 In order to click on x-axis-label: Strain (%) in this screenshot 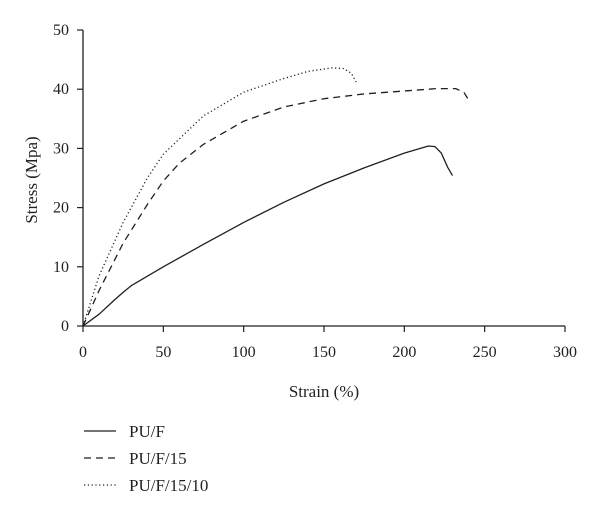, I will do `click(324, 391)`.